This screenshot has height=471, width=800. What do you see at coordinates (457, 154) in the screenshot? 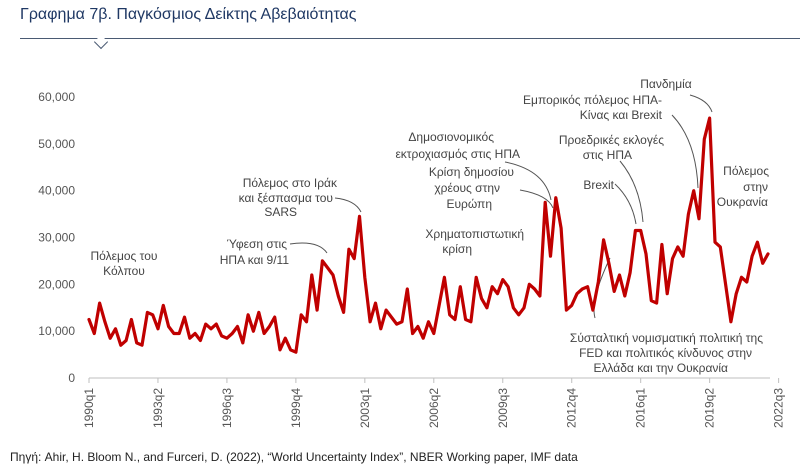
I see `annotation-label: εκτροχιασμός στις ΗΠΑ` at bounding box center [457, 154].